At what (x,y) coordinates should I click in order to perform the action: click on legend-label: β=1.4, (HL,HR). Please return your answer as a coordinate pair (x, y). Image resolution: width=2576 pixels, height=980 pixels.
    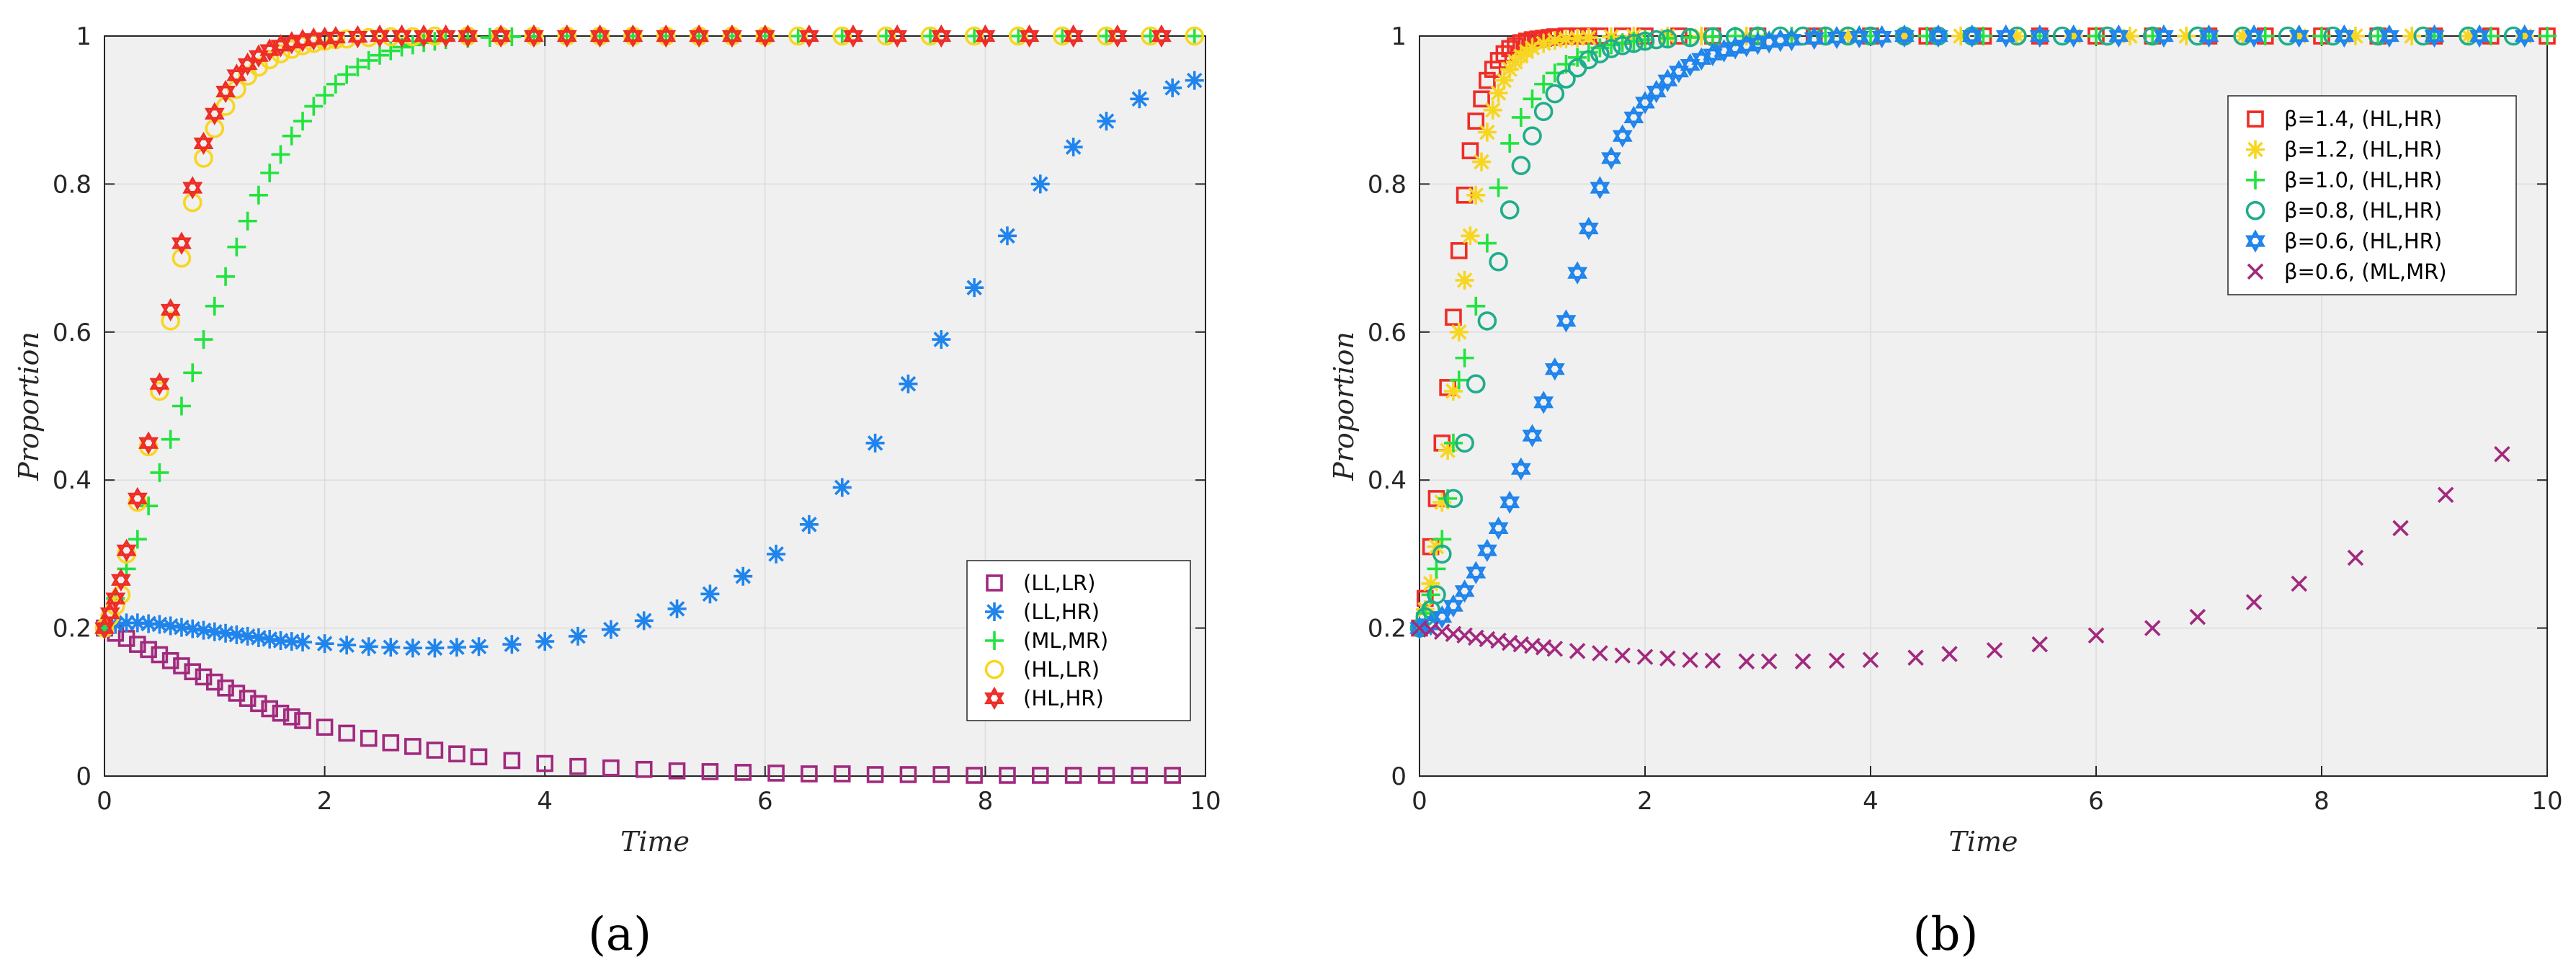
    Looking at the image, I should click on (2363, 119).